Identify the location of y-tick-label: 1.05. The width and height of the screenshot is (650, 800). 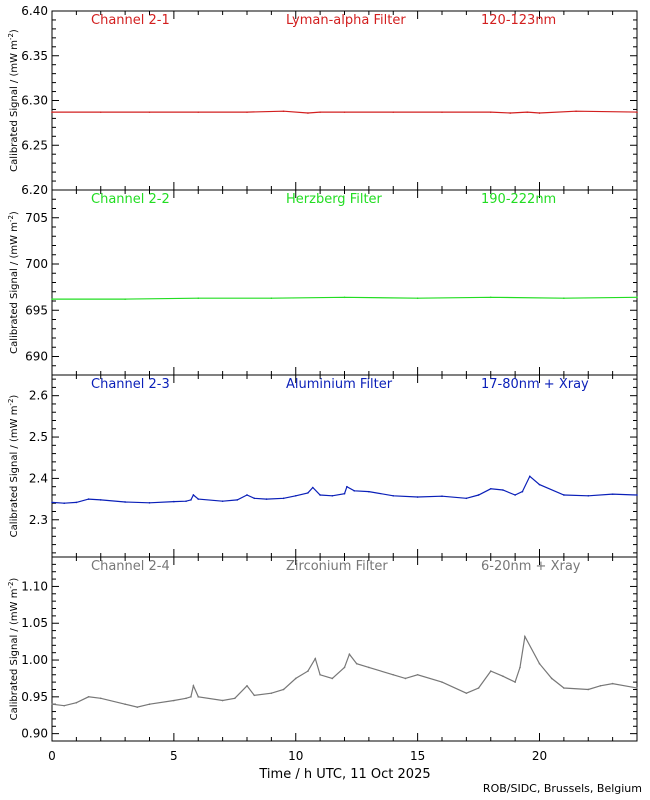
(34, 623).